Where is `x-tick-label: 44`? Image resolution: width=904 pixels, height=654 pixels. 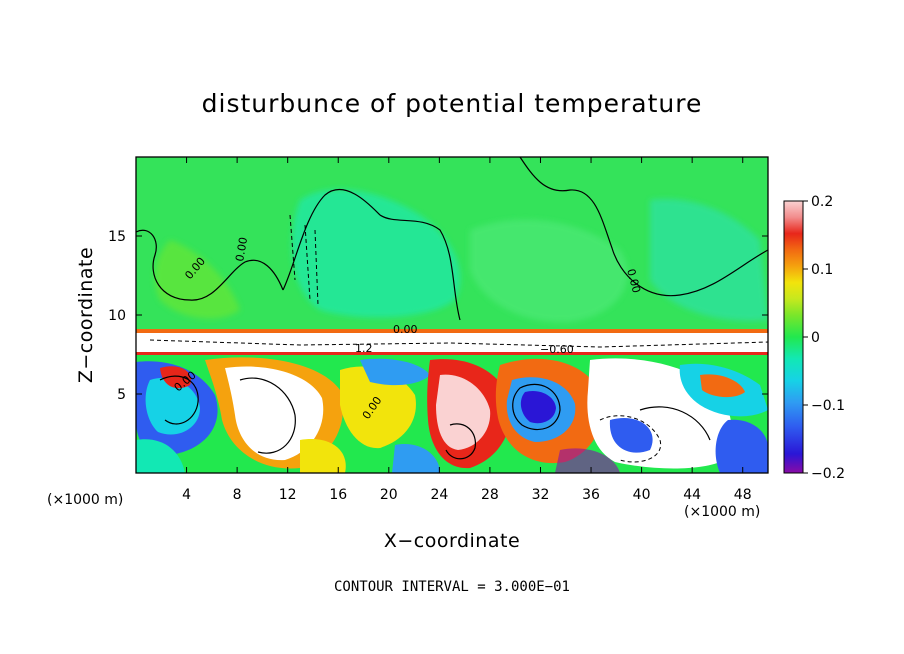 x-tick-label: 44 is located at coordinates (692, 495).